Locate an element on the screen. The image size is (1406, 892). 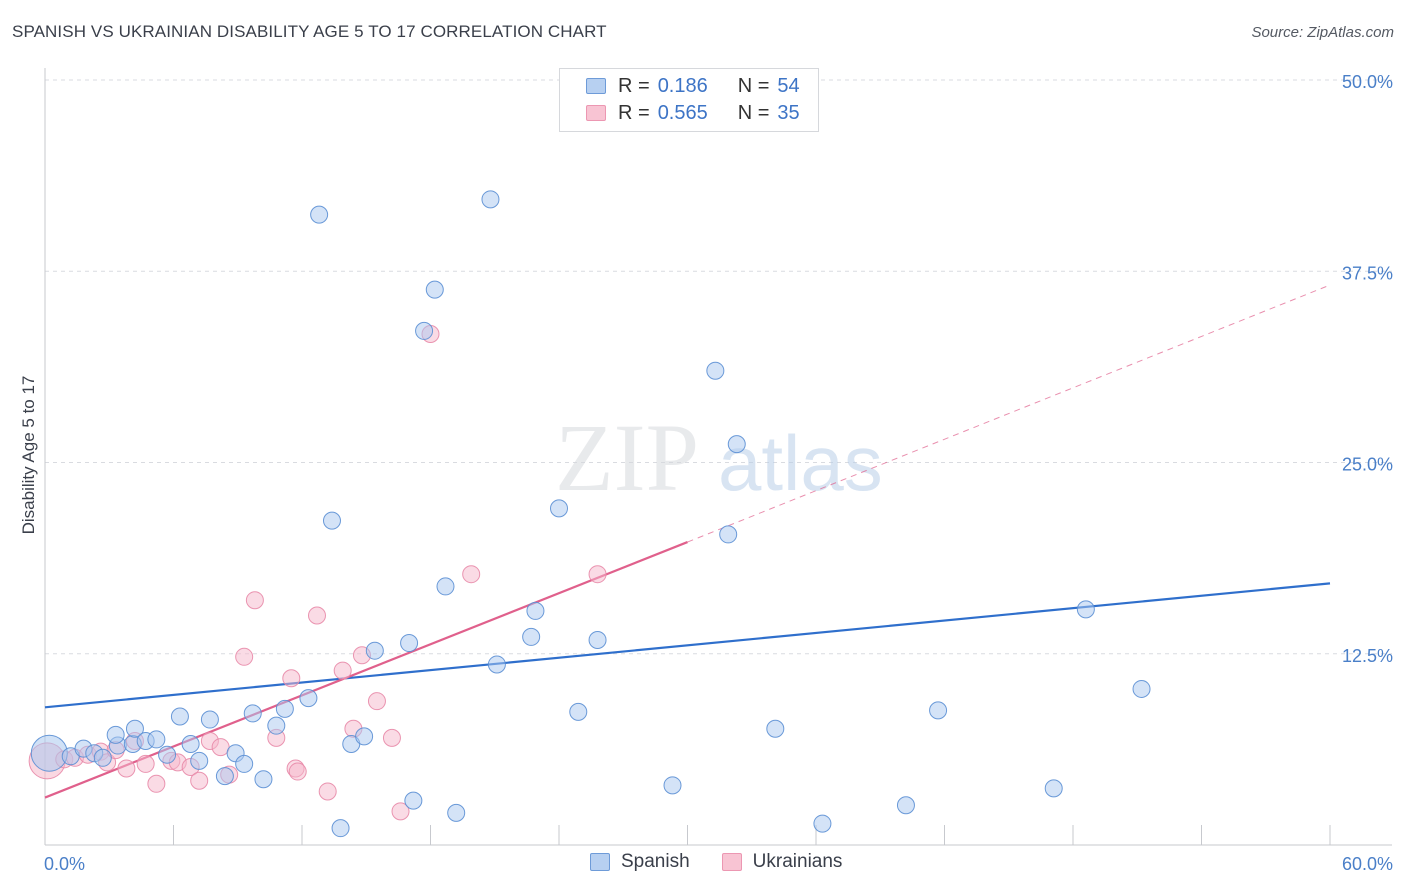
y-tick-label: 50.0% is located at coordinates (1367, 82).